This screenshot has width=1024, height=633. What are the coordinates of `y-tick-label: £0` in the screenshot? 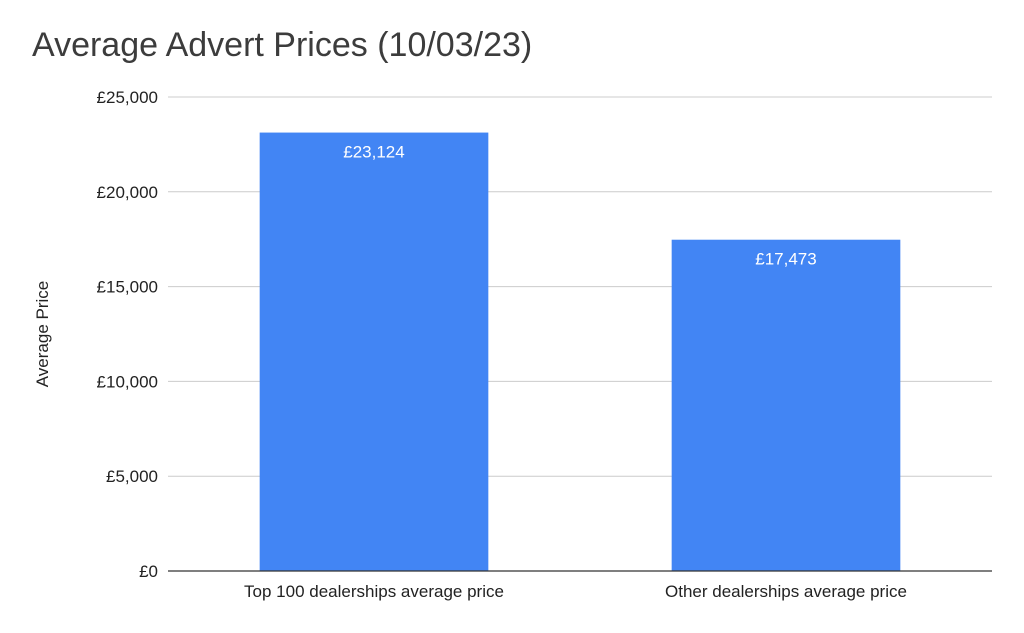 It's located at (148, 571).